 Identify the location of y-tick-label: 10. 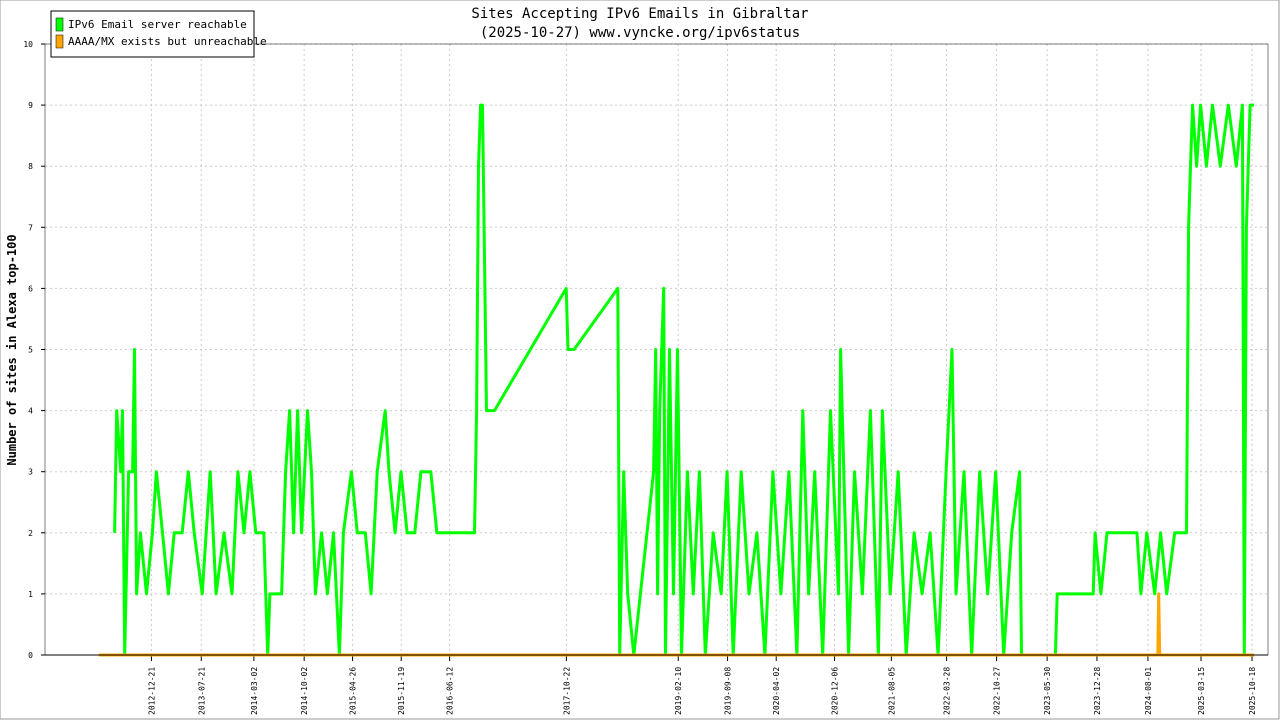
(28, 44).